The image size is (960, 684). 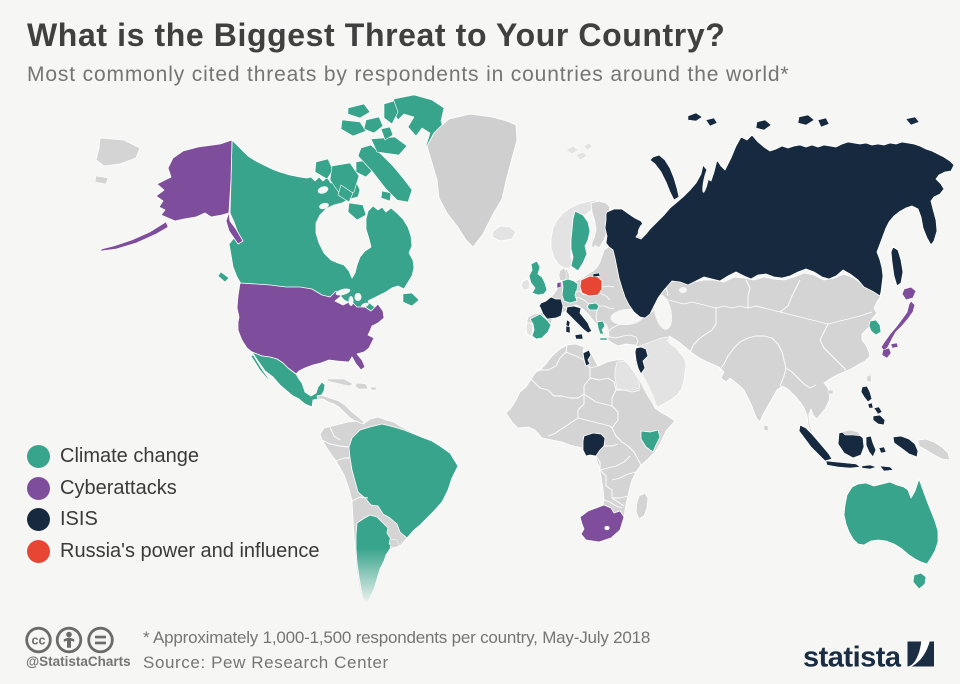 What do you see at coordinates (39, 641) in the screenshot?
I see `svg-text: cc` at bounding box center [39, 641].